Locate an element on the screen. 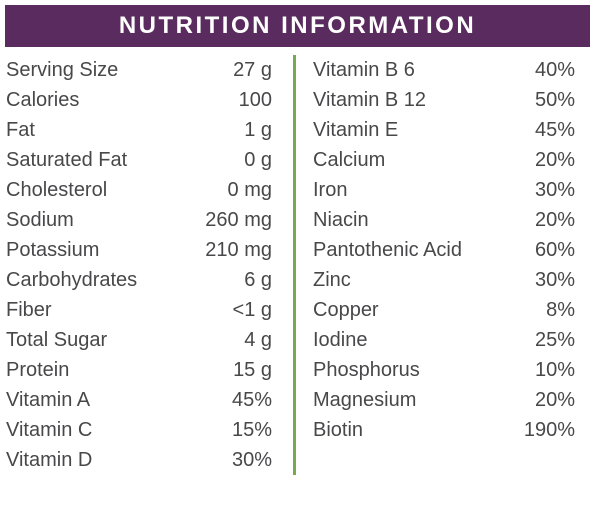  nutrition-row: Fiber <1 g is located at coordinates (139, 310).